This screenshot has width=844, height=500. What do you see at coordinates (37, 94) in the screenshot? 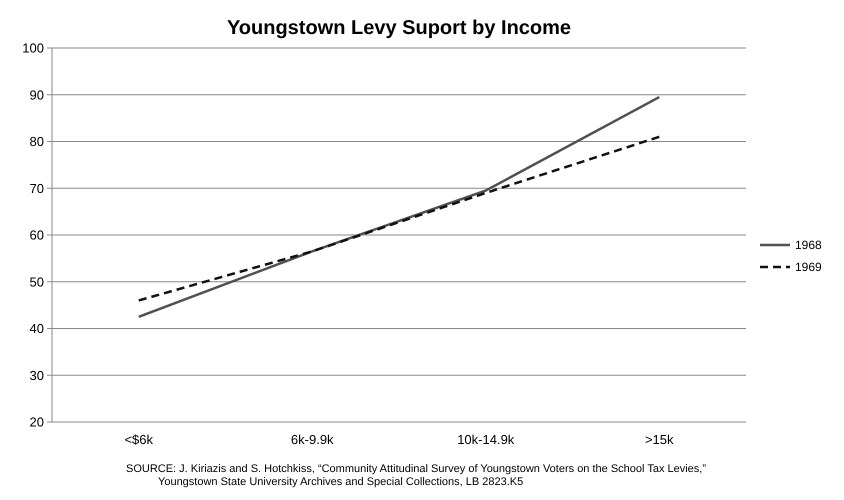
I see `y-tick-label: 90` at bounding box center [37, 94].